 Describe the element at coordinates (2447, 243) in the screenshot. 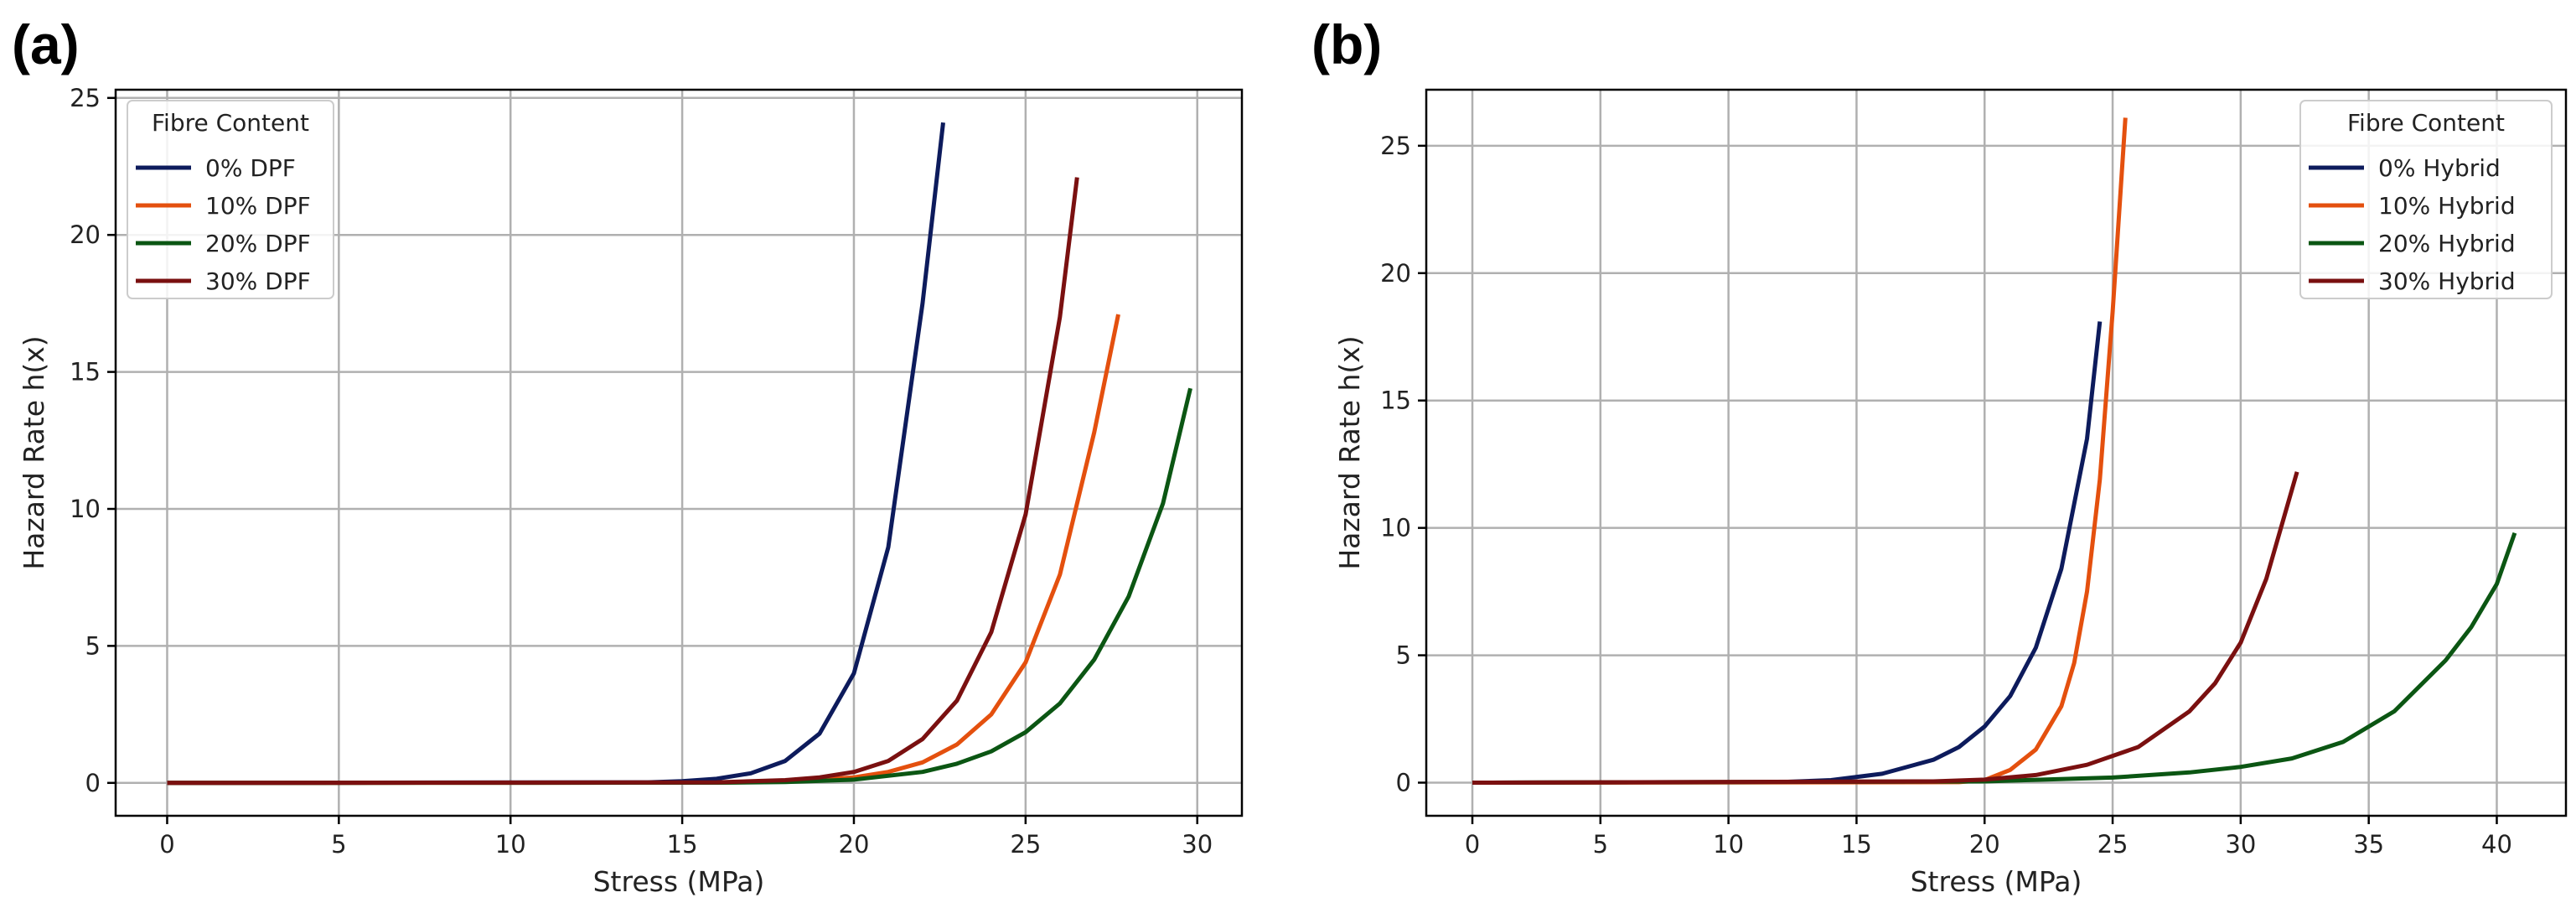

I see `legend-label: 20% Hybrid` at that location.